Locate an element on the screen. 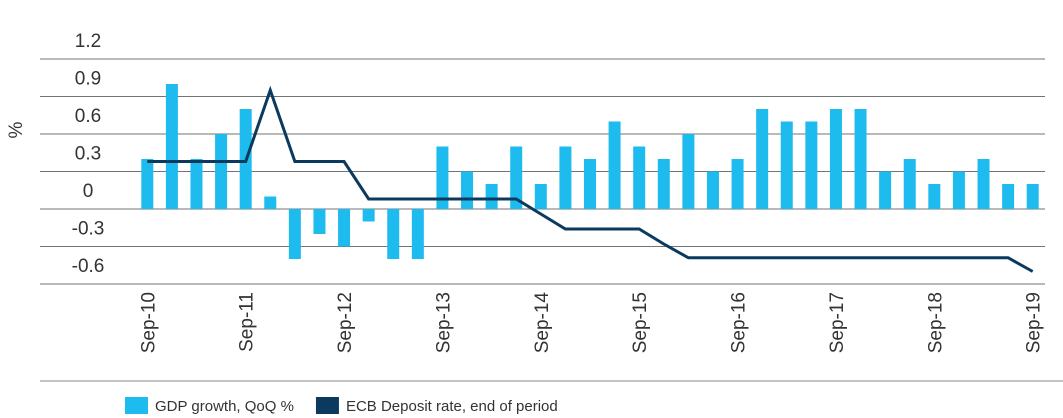 The image size is (1063, 418). x-tick-label: Sep-17 is located at coordinates (837, 322).